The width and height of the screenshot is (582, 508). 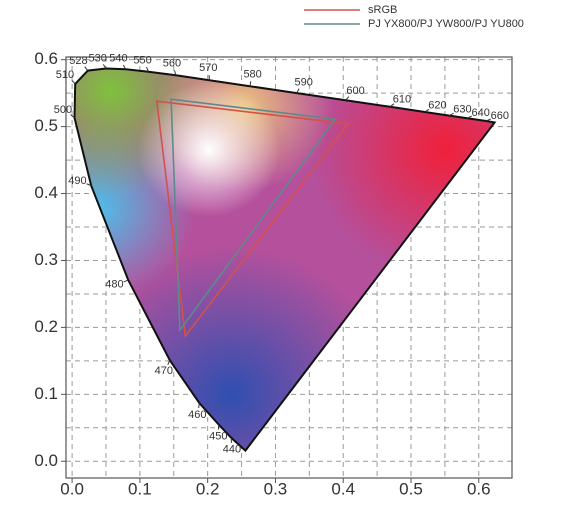 What do you see at coordinates (65, 75) in the screenshot?
I see `wavelength-label: 510` at bounding box center [65, 75].